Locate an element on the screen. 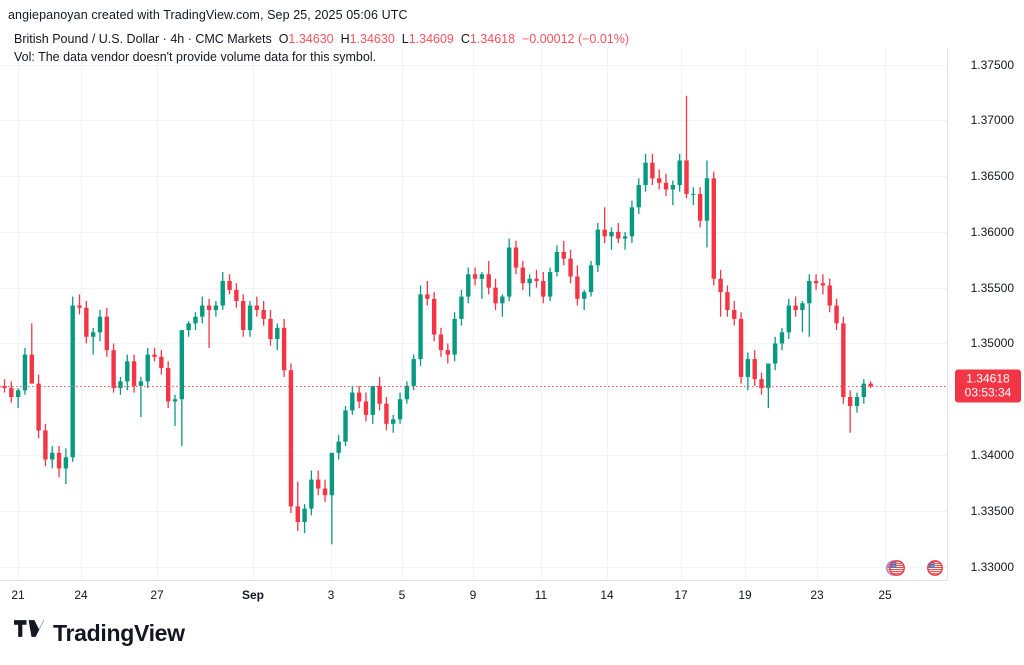  time-tick-label: 9 is located at coordinates (473, 595).